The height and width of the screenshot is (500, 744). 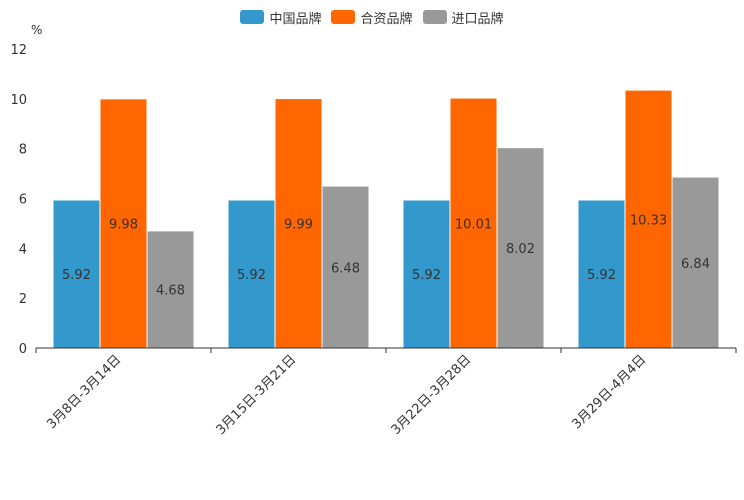 What do you see at coordinates (252, 17) in the screenshot?
I see `legend-swatch-china-brand` at bounding box center [252, 17].